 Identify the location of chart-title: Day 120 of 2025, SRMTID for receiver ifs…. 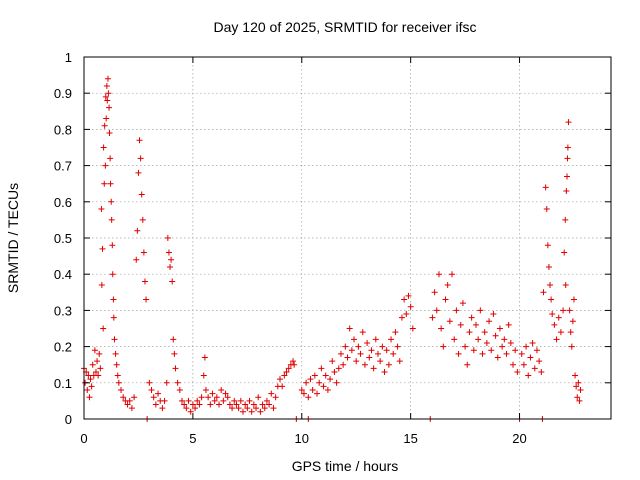
(345, 27).